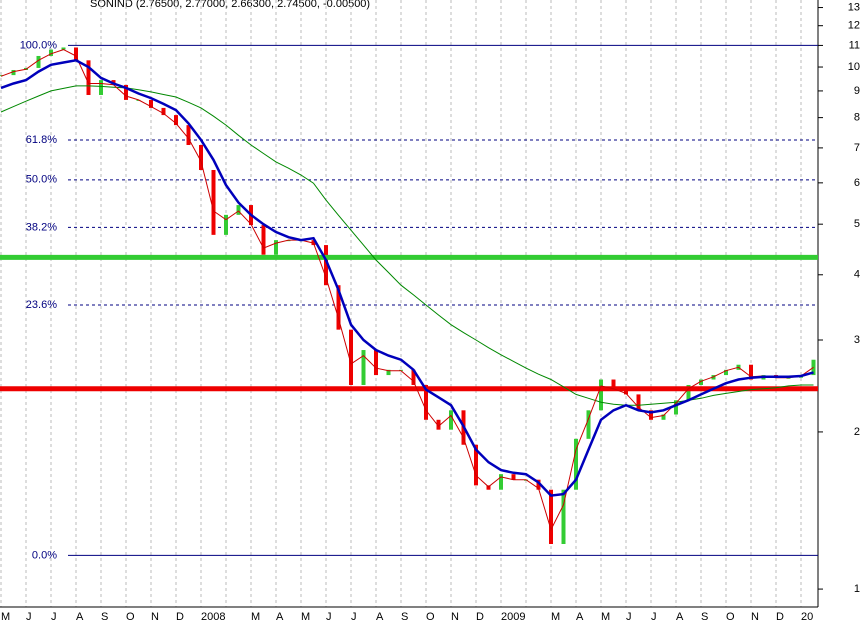 Image resolution: width=865 pixels, height=624 pixels. Describe the element at coordinates (854, 7) in the screenshot. I see `y-tick-label: 13` at that location.